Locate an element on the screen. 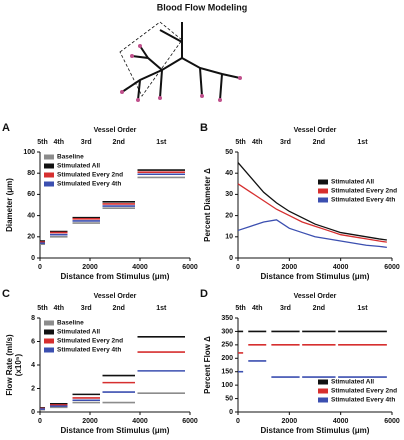 The width and height of the screenshot is (404, 440). y-tick-label: 150 is located at coordinates (227, 372).